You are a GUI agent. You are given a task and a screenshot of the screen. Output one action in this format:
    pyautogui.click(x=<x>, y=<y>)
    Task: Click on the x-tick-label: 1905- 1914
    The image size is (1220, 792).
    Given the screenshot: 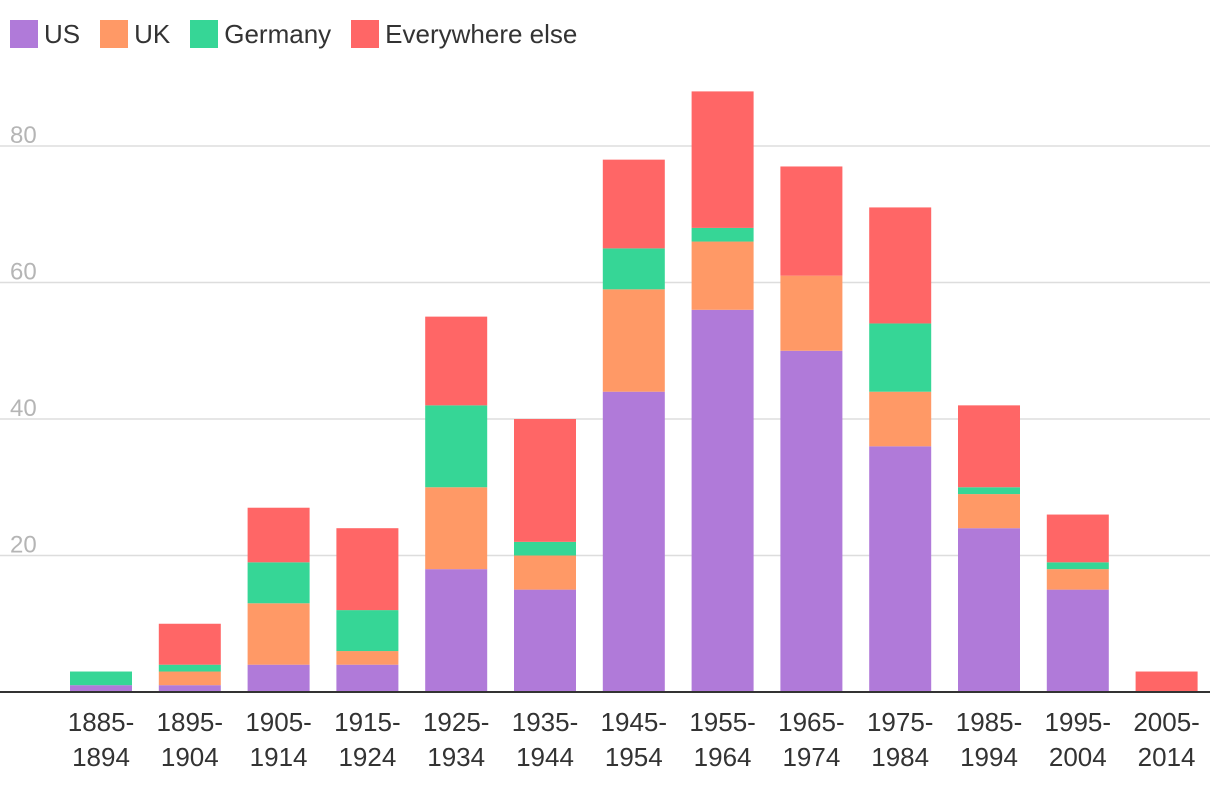 What is the action you would take?
    pyautogui.click(x=278, y=739)
    